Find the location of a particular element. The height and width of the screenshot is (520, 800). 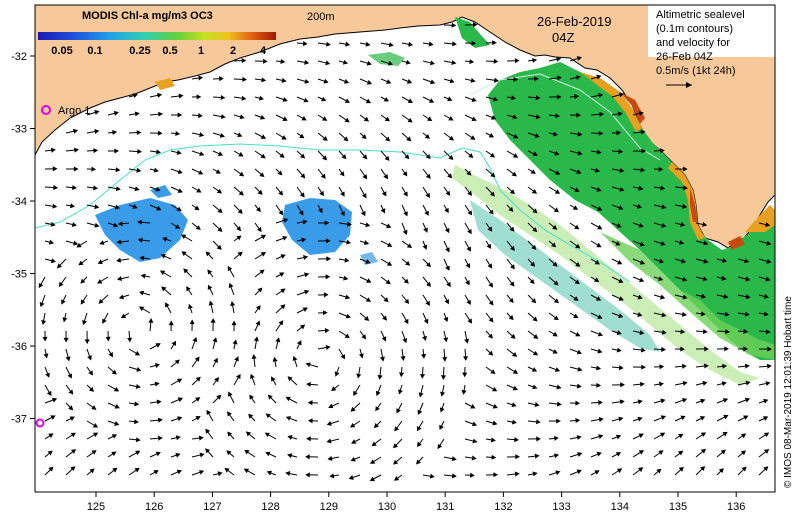

lat-tick-label: -36 is located at coordinates (19, 347).